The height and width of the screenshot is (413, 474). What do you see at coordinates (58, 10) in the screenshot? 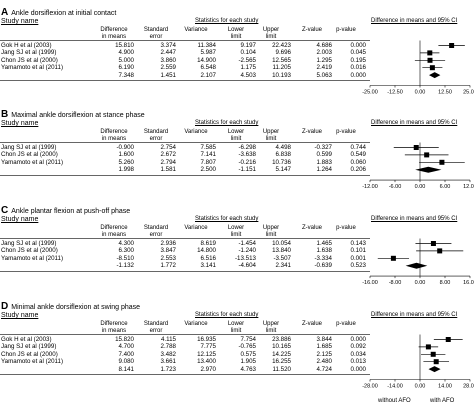
I see `panel-title: A Ankle dorsiflexion at initial contact` at bounding box center [58, 10].